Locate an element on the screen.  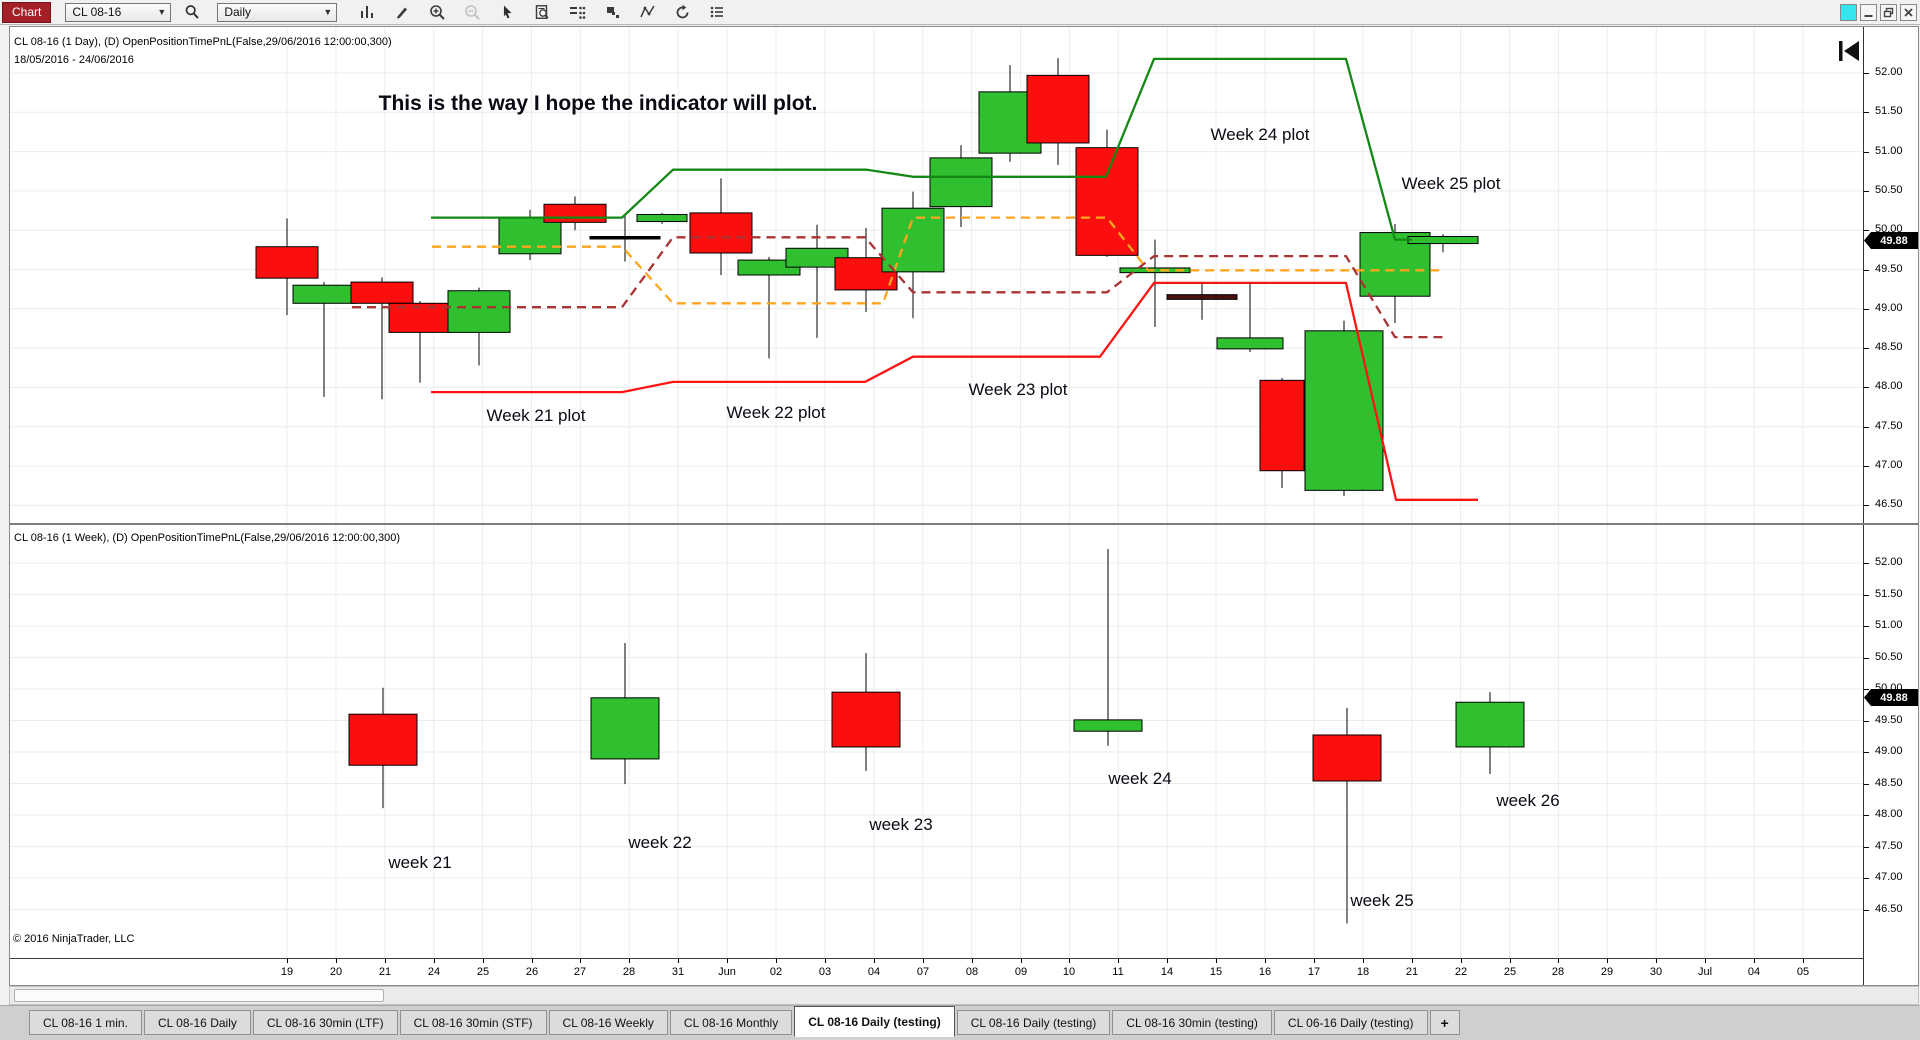
zigzag-line-icon is located at coordinates (647, 12).